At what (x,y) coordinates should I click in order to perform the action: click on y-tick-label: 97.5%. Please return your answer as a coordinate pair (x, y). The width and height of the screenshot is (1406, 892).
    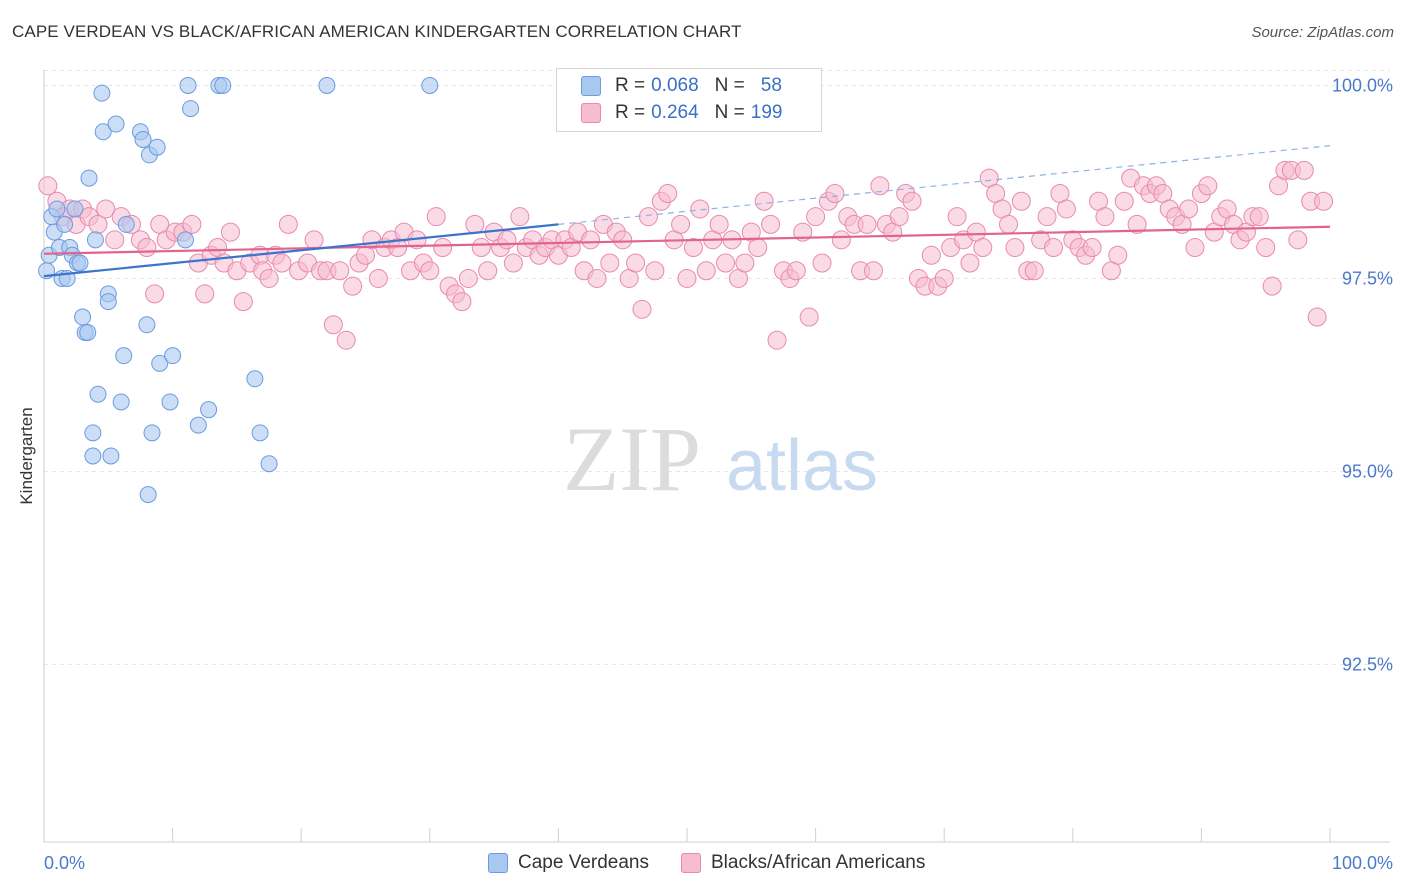
    Looking at the image, I should click on (1367, 278).